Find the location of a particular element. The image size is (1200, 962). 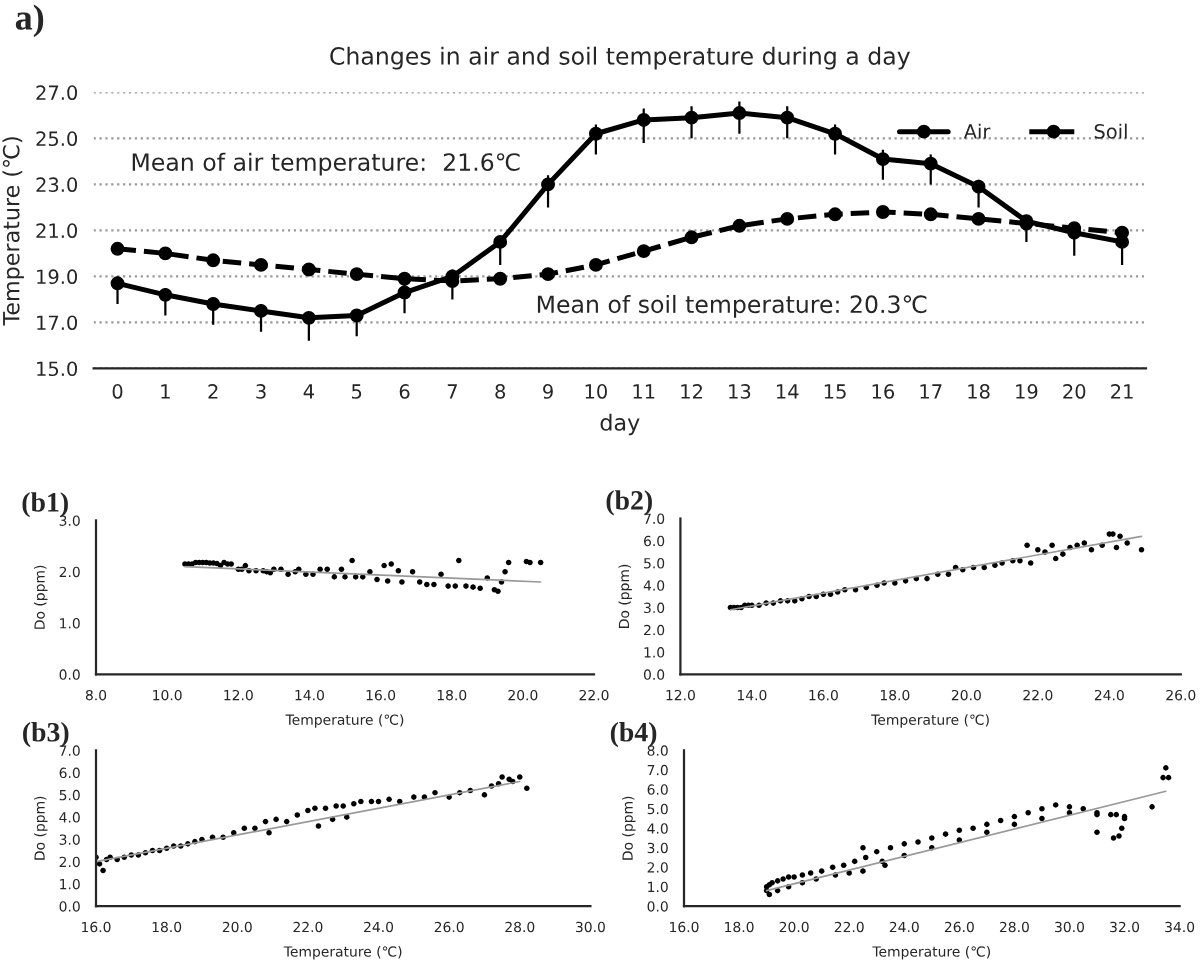

x-tick-label: 16 is located at coordinates (883, 391).